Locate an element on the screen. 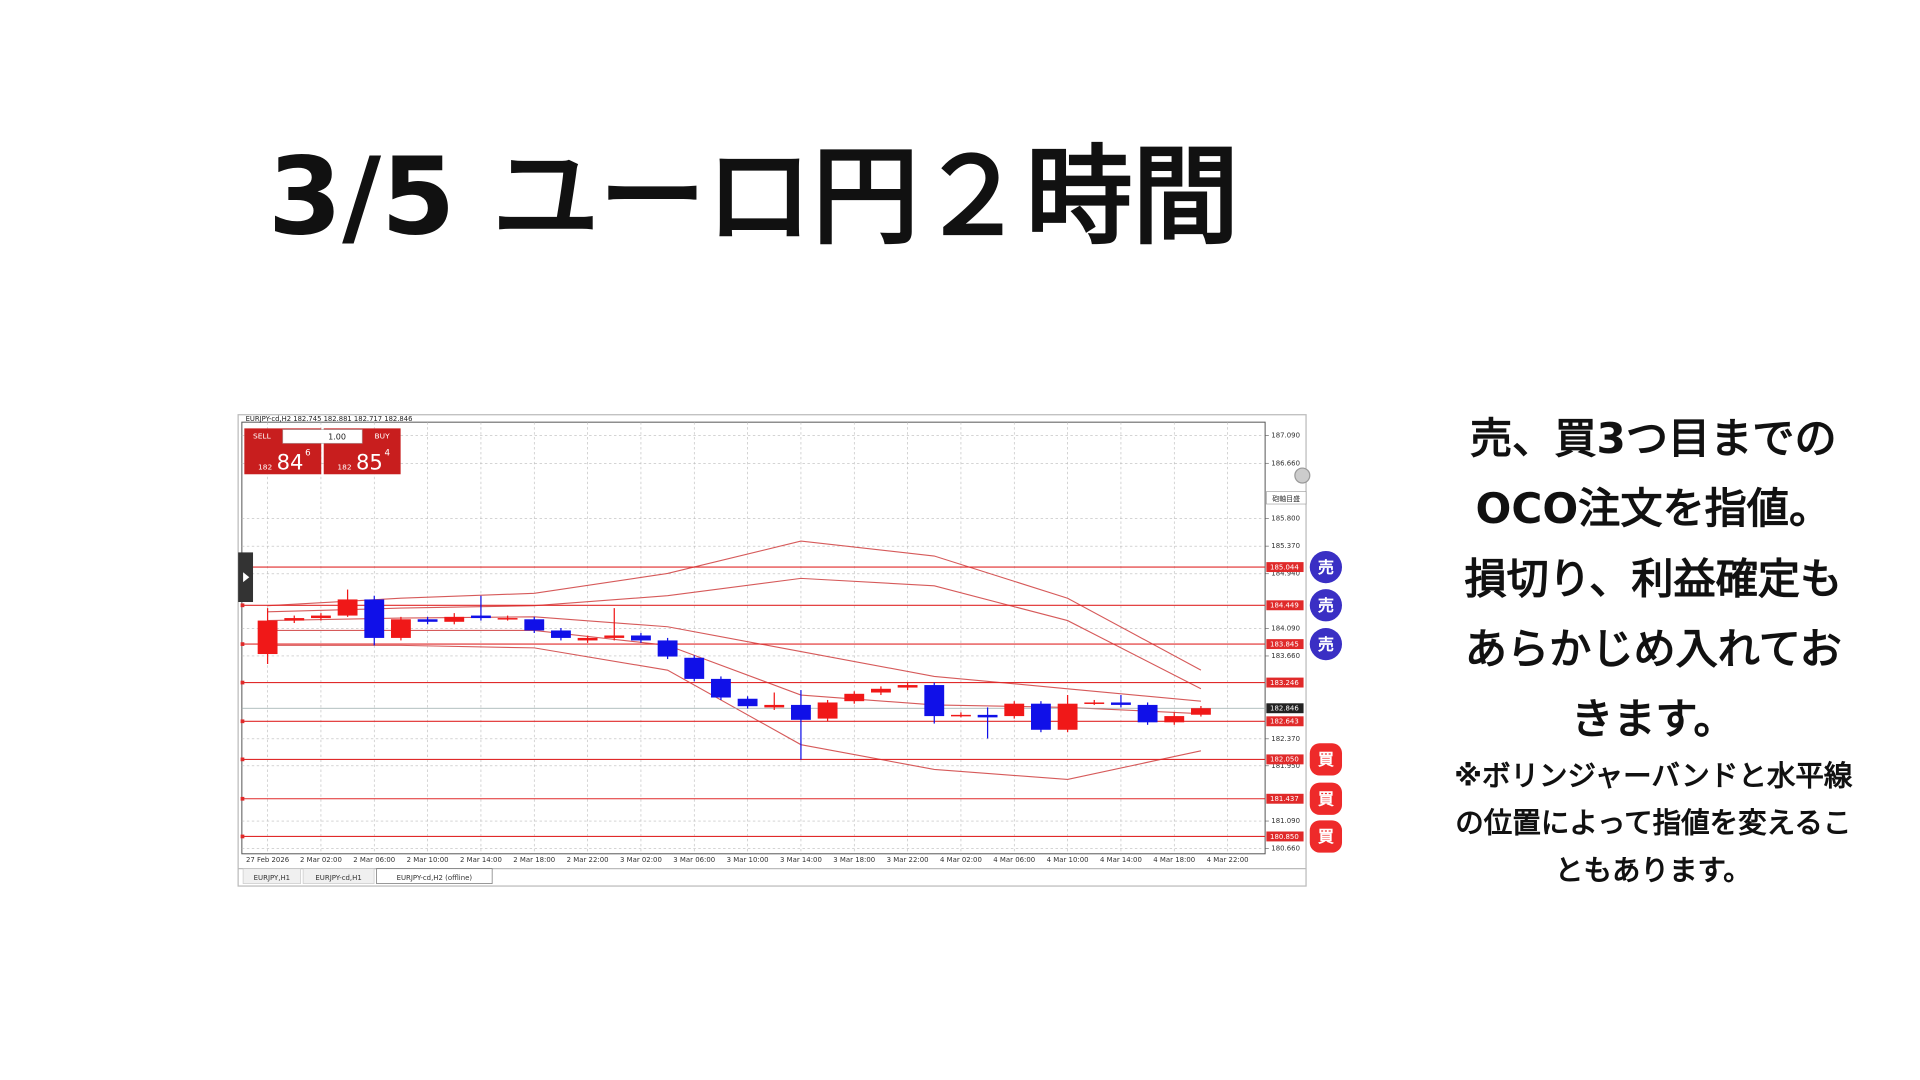 This screenshot has height=1080, width=1920. side-tab-arrow is located at coordinates (246, 577).